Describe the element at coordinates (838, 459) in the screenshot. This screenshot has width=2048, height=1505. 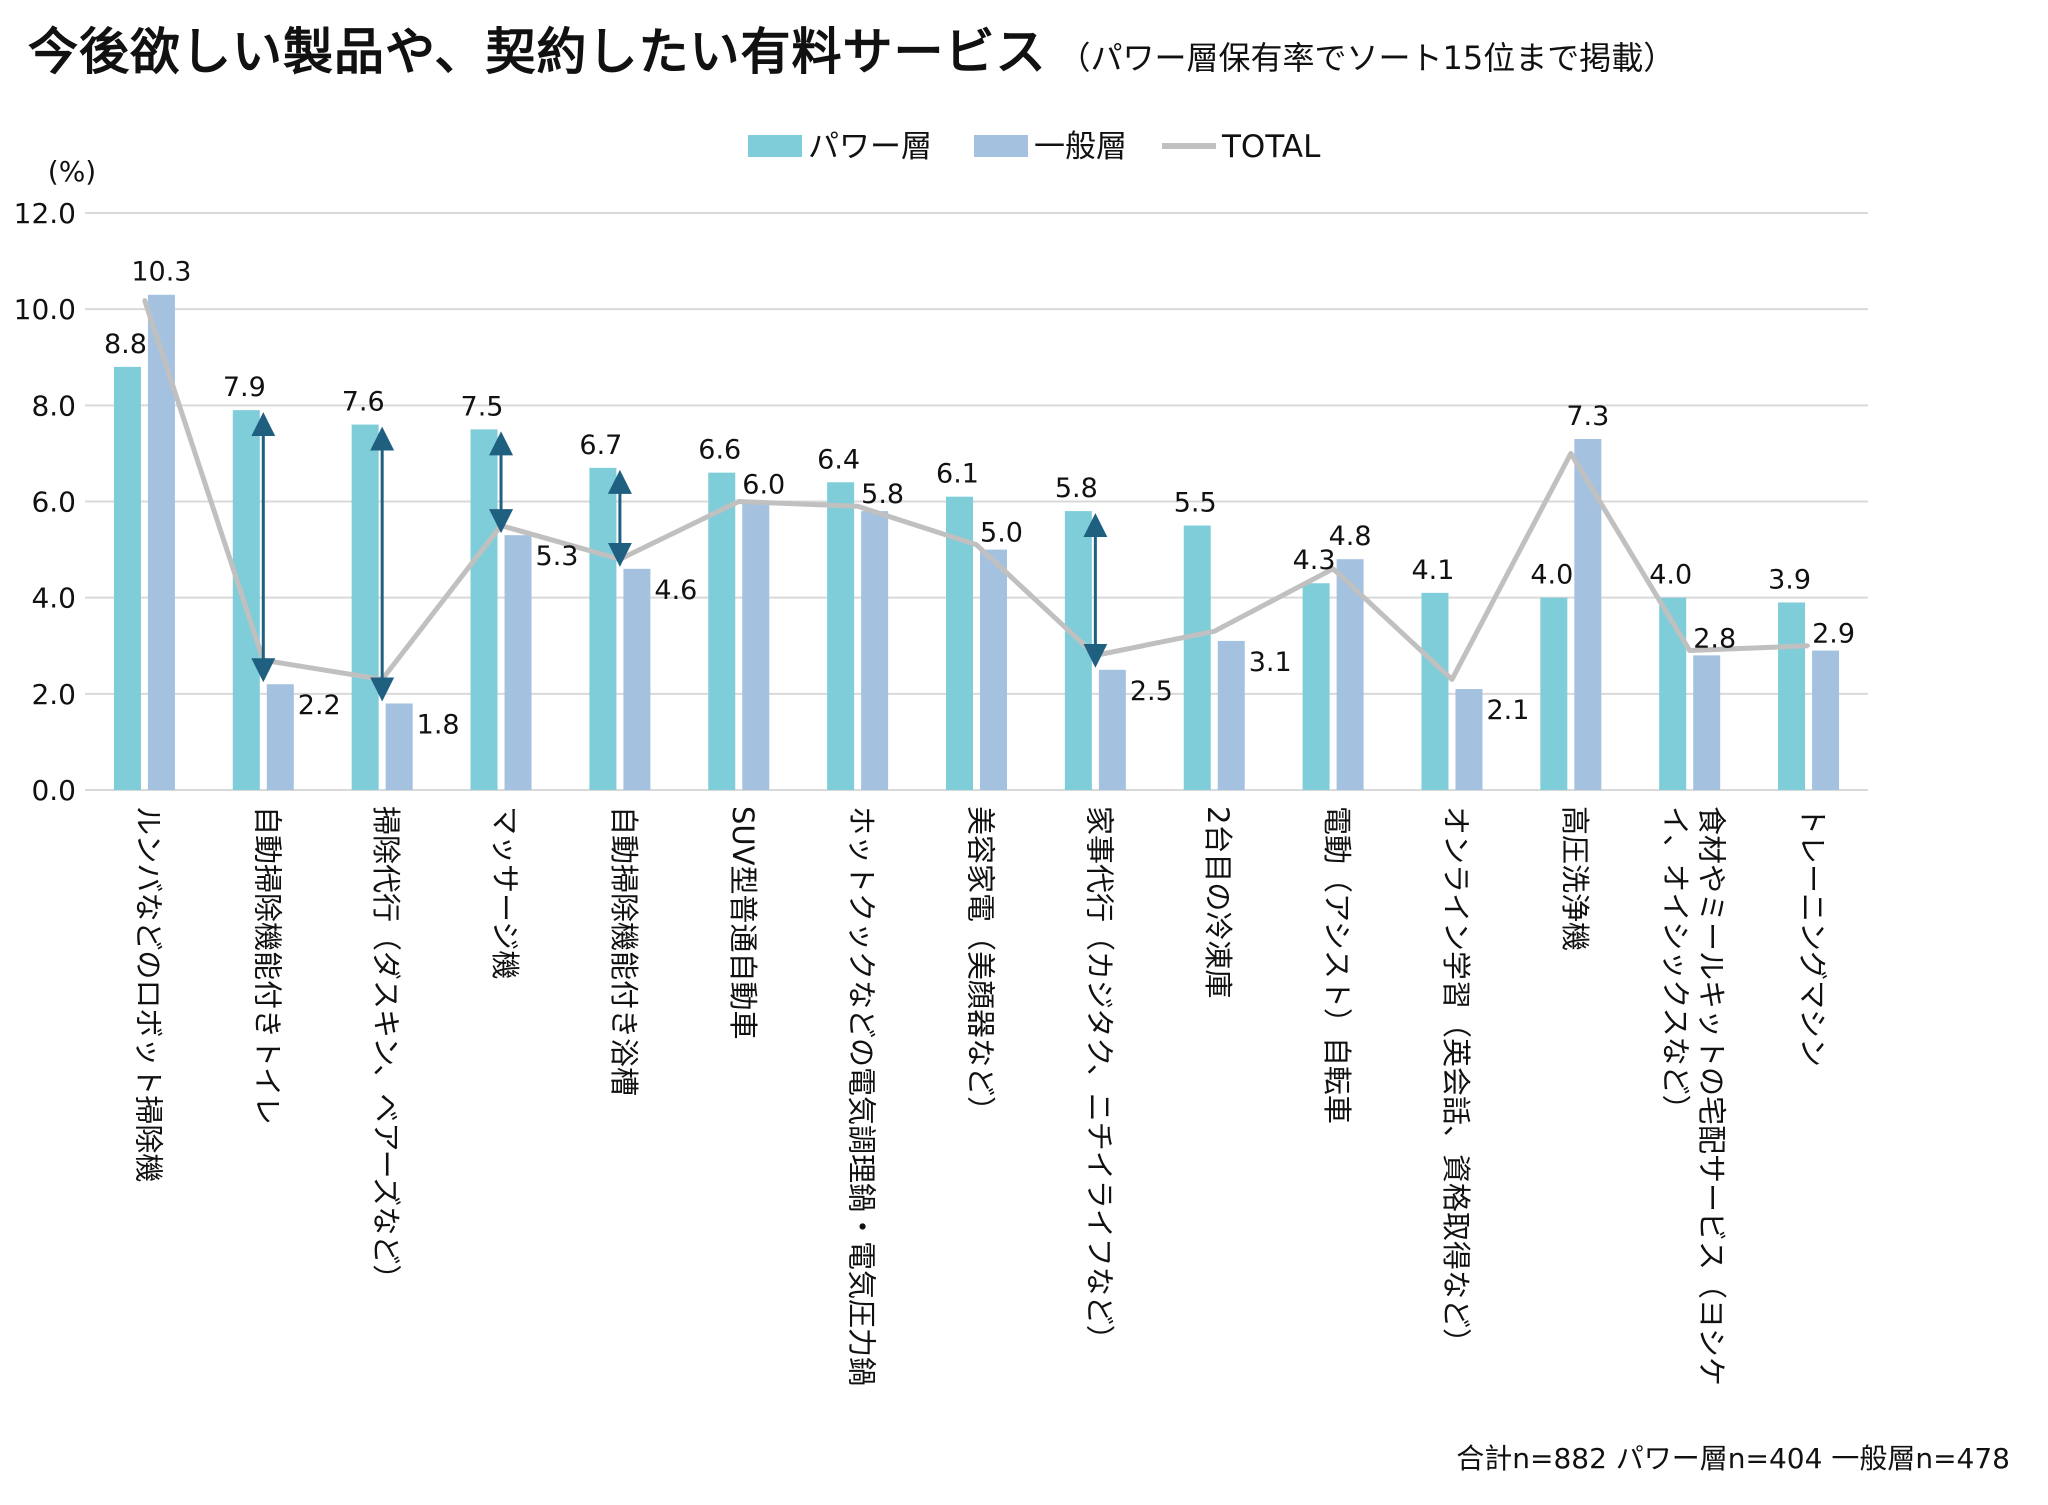
I see `data-label-power: 6.4` at that location.